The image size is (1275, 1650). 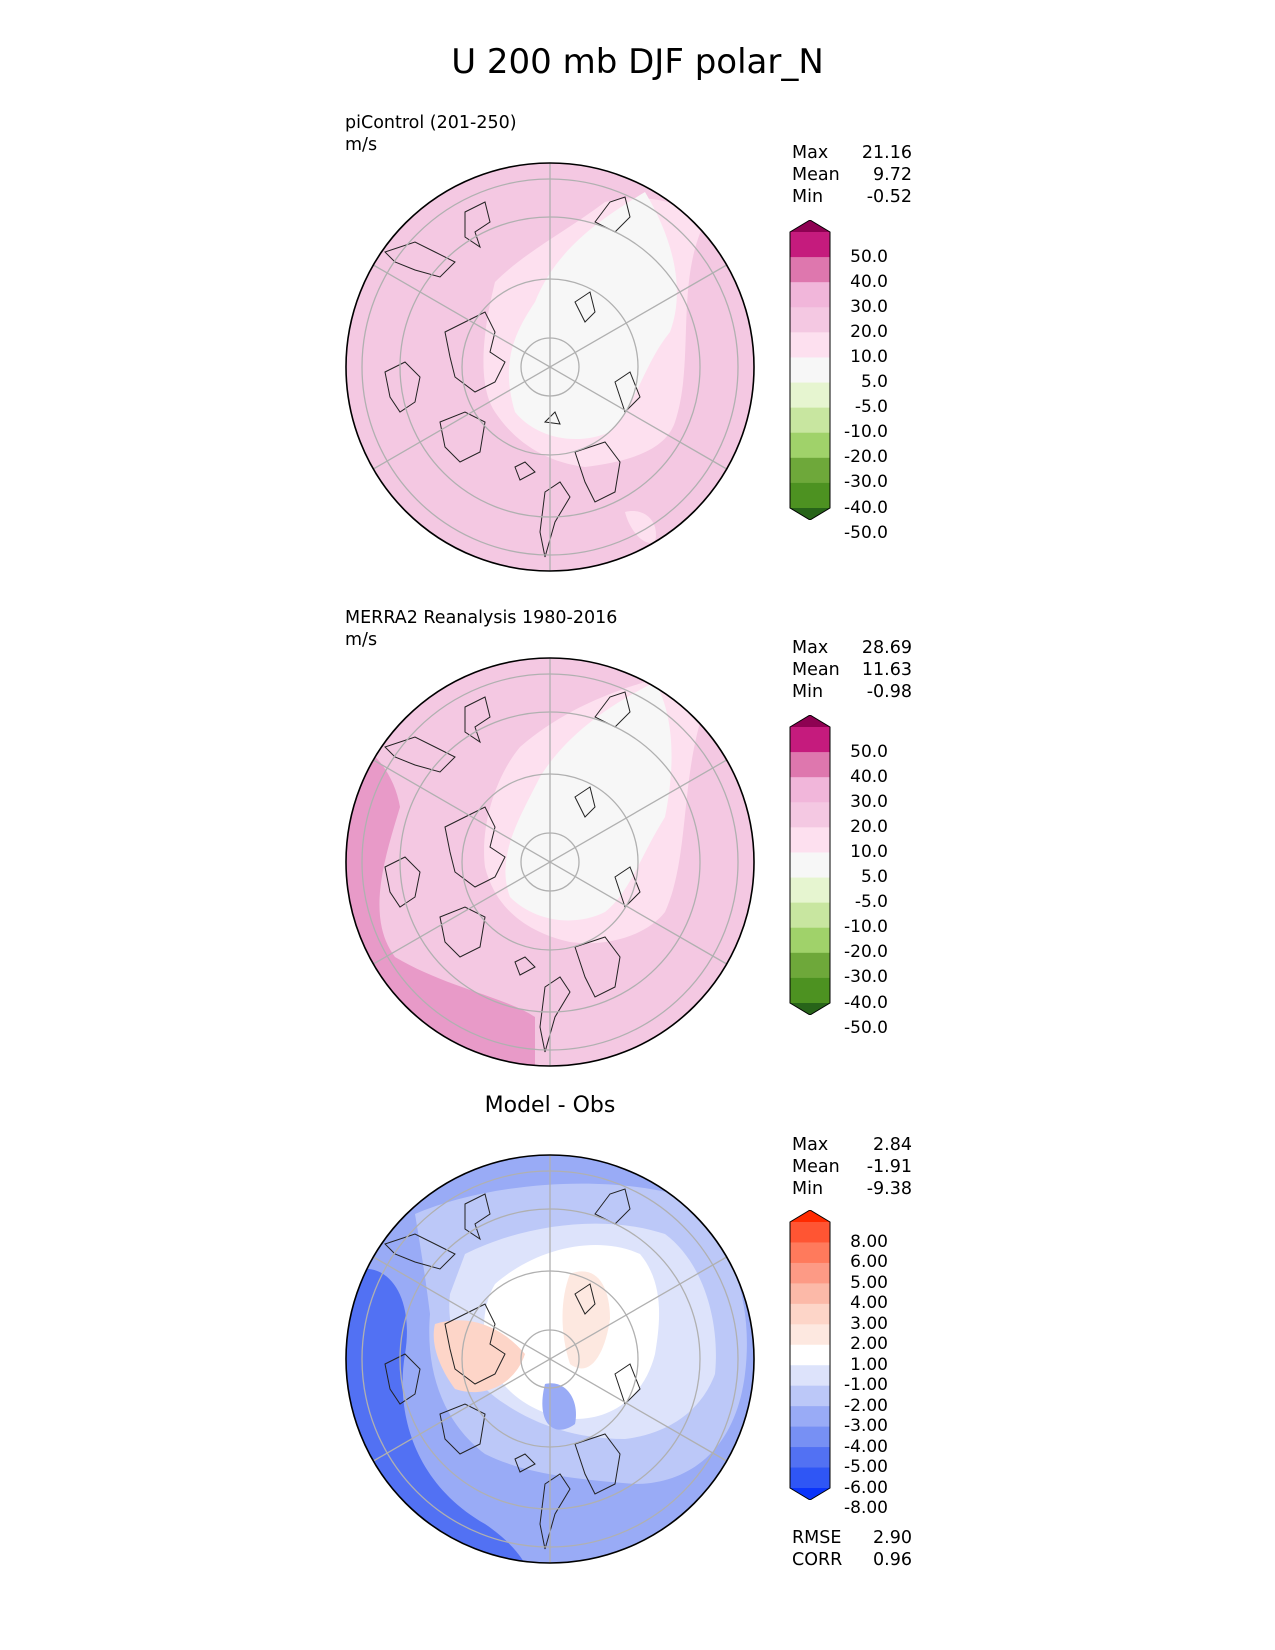 What do you see at coordinates (637, 62) in the screenshot?
I see `page-title: U 200 mb DJF polar_N` at bounding box center [637, 62].